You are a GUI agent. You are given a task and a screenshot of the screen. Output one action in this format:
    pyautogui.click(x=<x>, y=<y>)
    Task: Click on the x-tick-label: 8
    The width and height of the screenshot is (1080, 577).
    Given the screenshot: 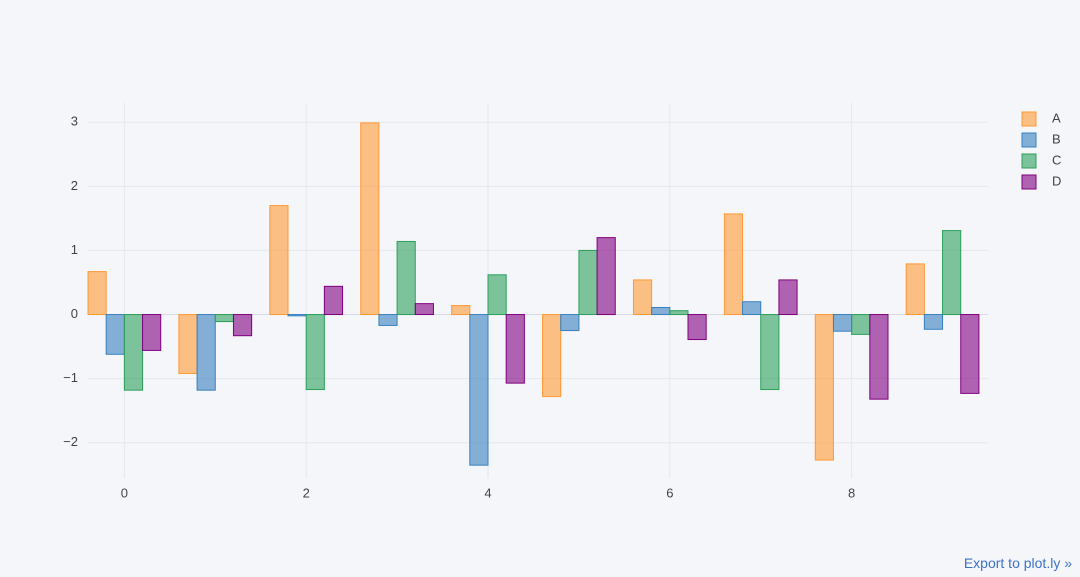 What is the action you would take?
    pyautogui.click(x=851, y=492)
    